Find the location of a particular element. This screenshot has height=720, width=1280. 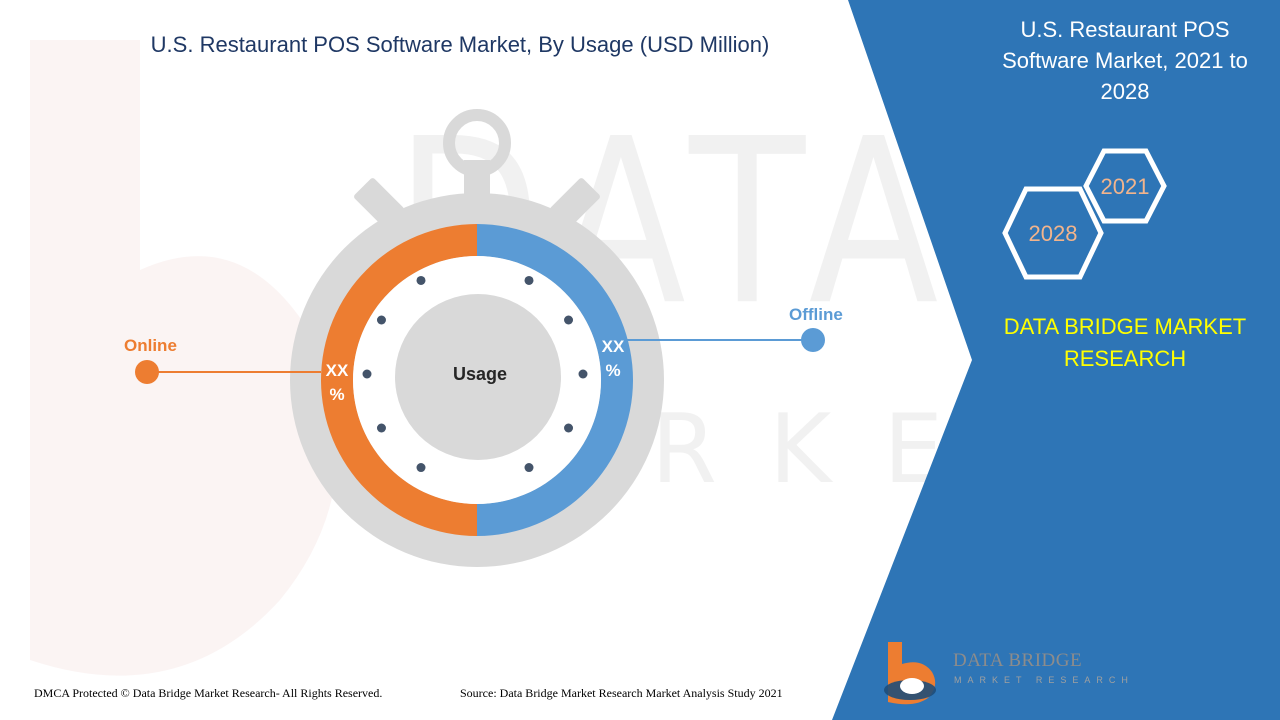

donut-slice-online is located at coordinates (399, 380).